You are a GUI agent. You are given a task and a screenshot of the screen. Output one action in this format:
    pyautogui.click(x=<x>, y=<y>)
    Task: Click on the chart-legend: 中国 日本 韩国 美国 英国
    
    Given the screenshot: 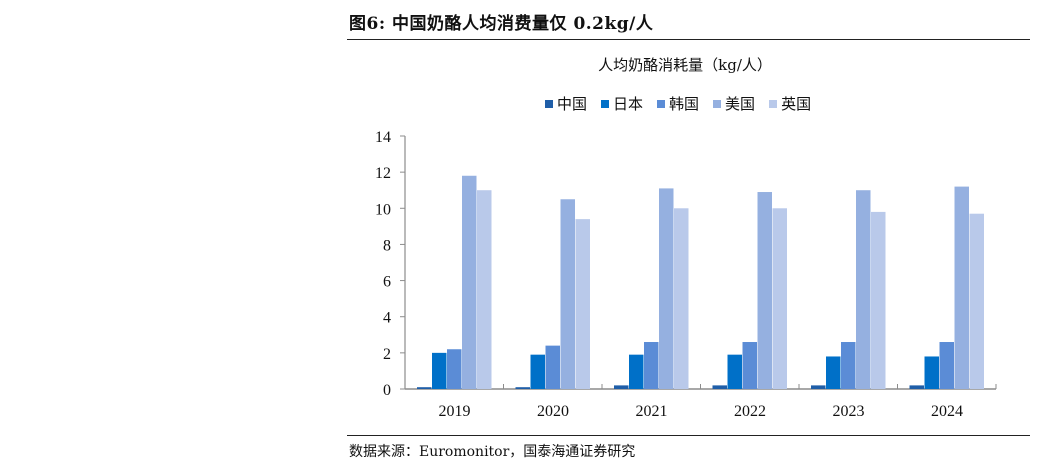 What is the action you would take?
    pyautogui.click(x=678, y=103)
    